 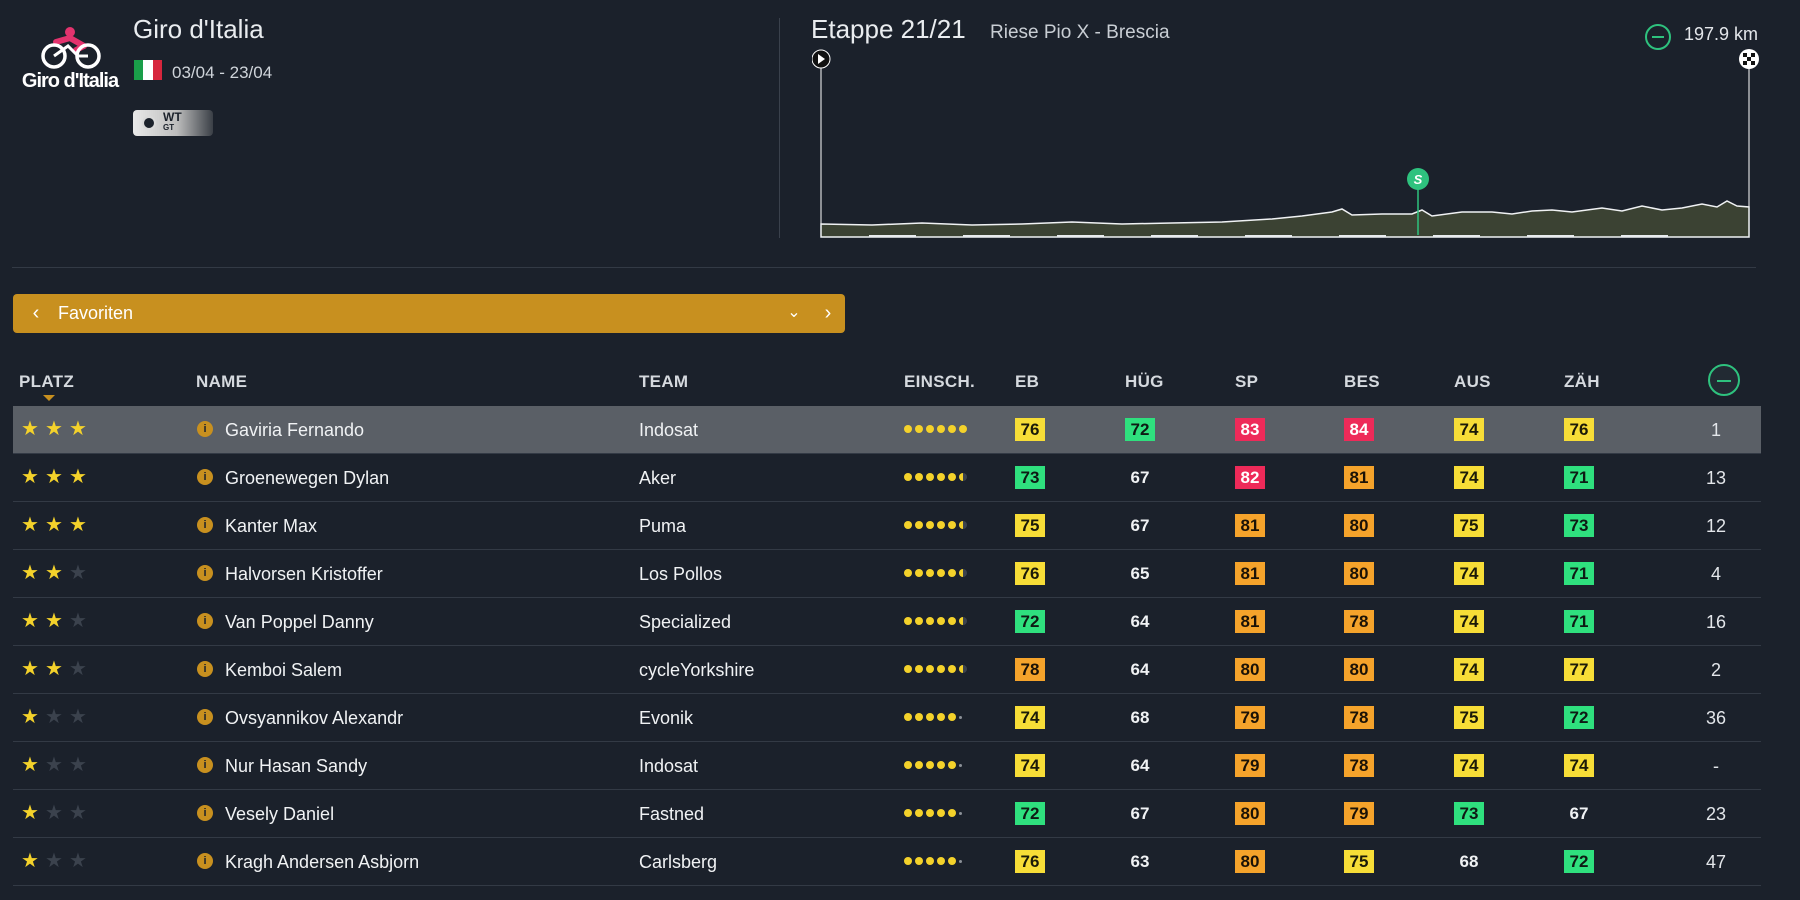 I want to click on sprint-marker-icon, so click(x=1418, y=179).